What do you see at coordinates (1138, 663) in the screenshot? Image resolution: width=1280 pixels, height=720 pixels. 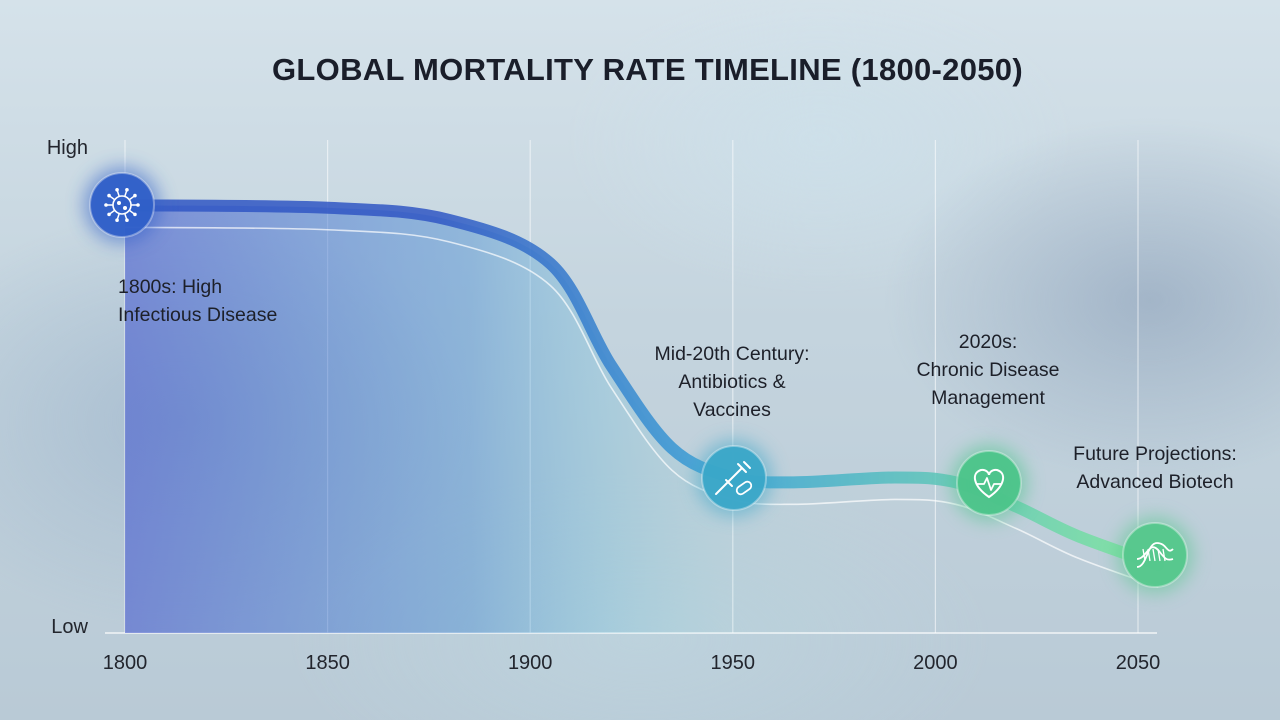 I see `x-tick-label: 2050` at bounding box center [1138, 663].